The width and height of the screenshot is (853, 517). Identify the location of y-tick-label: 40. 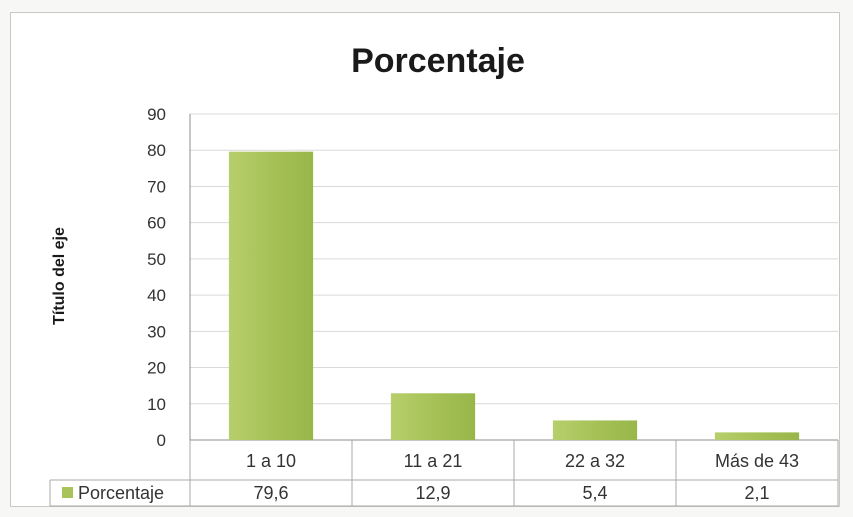
(156, 295).